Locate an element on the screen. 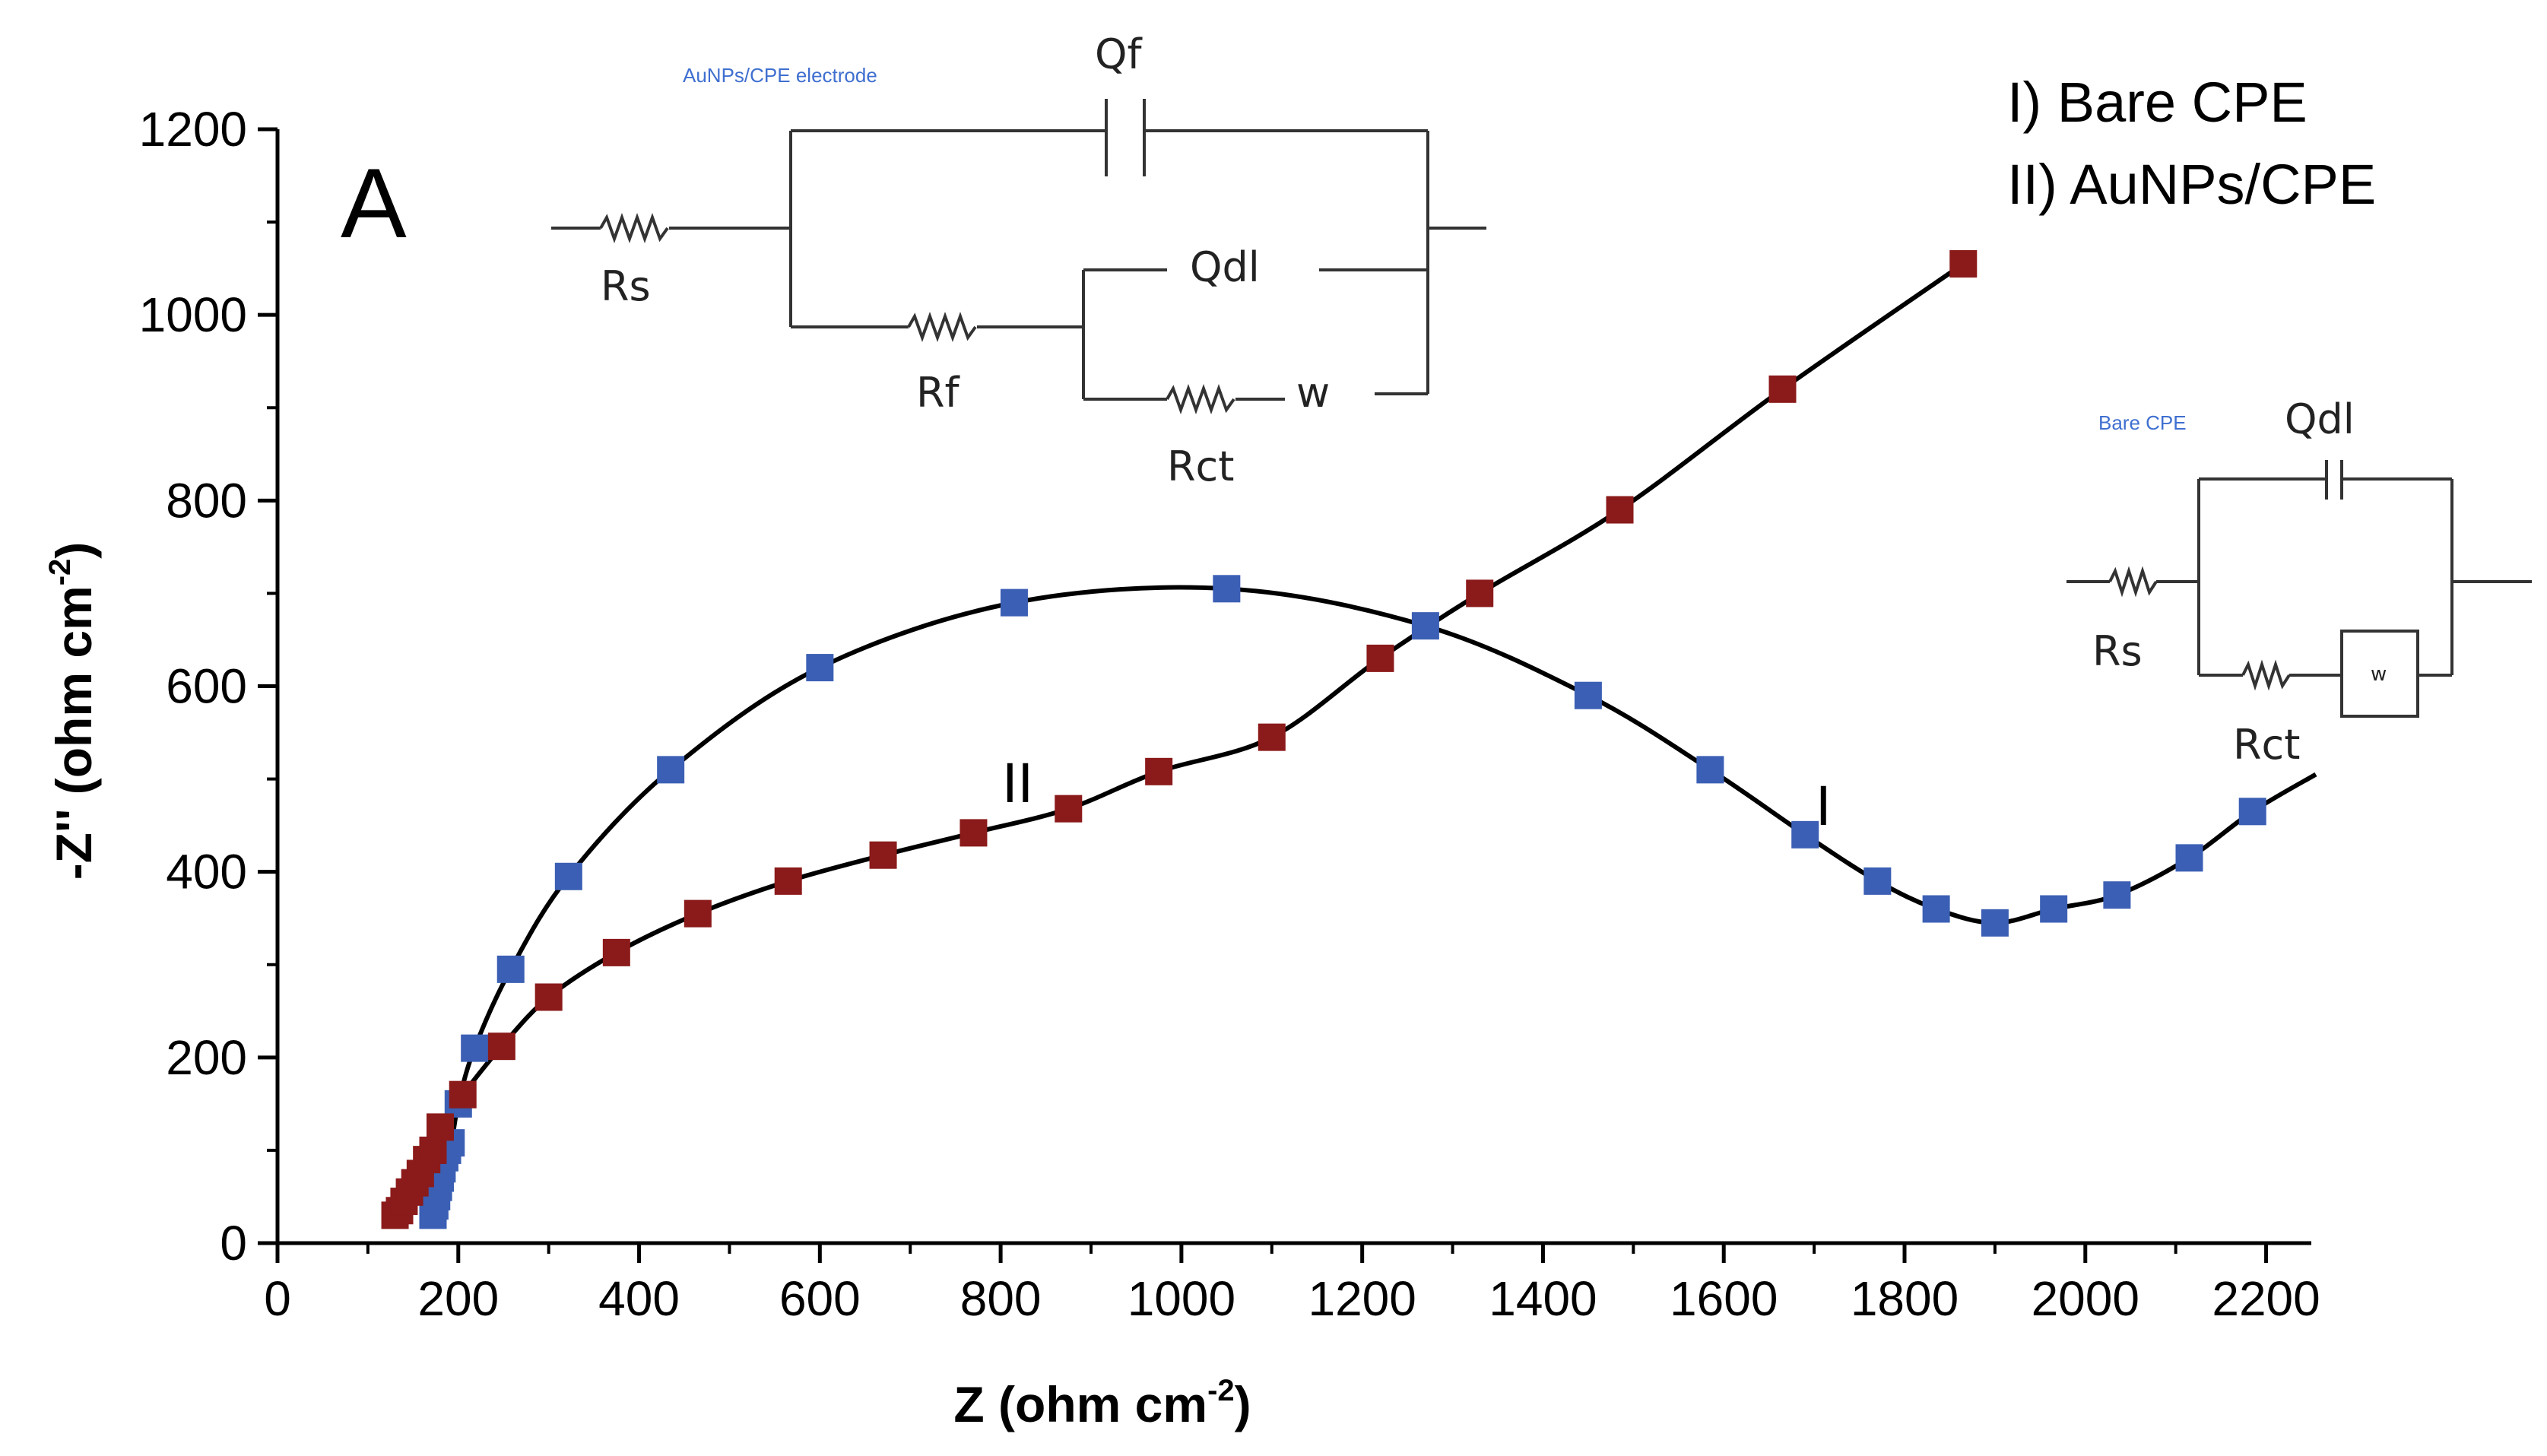 This screenshot has width=2547, height=1456. resistor-rs-symbol is located at coordinates (634, 228).